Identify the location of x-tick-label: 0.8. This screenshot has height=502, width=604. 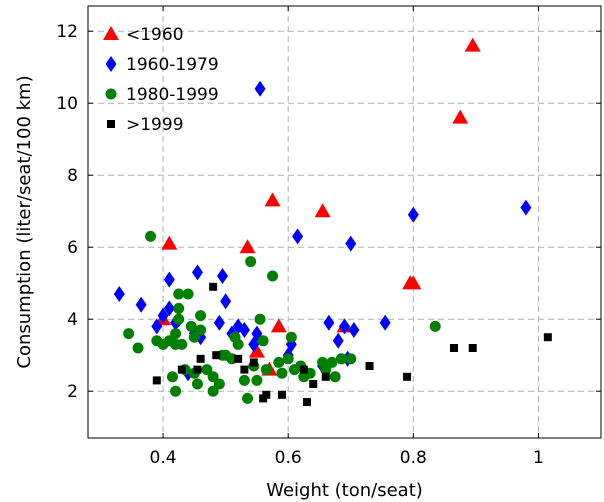
(413, 458).